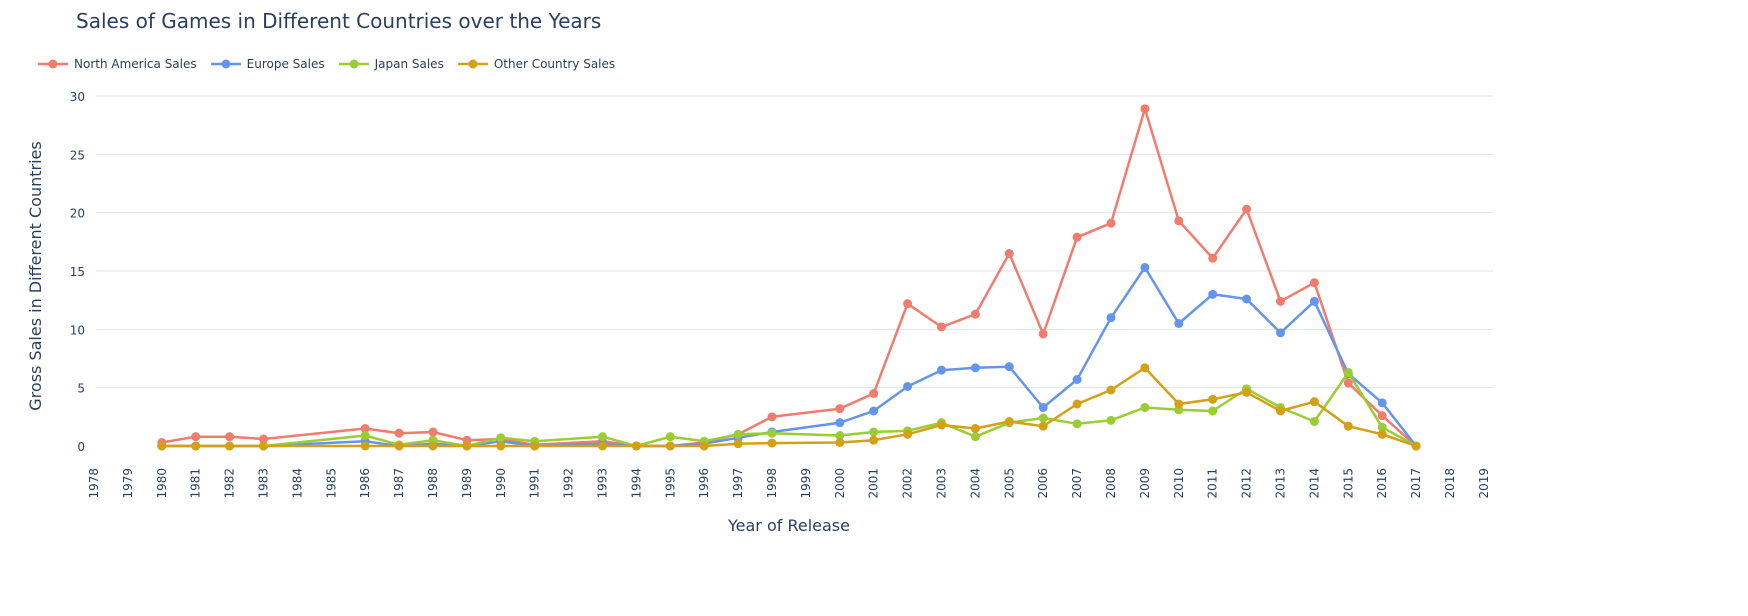 The width and height of the screenshot is (1748, 616). I want to click on x-tick-label: 1998, so click(772, 483).